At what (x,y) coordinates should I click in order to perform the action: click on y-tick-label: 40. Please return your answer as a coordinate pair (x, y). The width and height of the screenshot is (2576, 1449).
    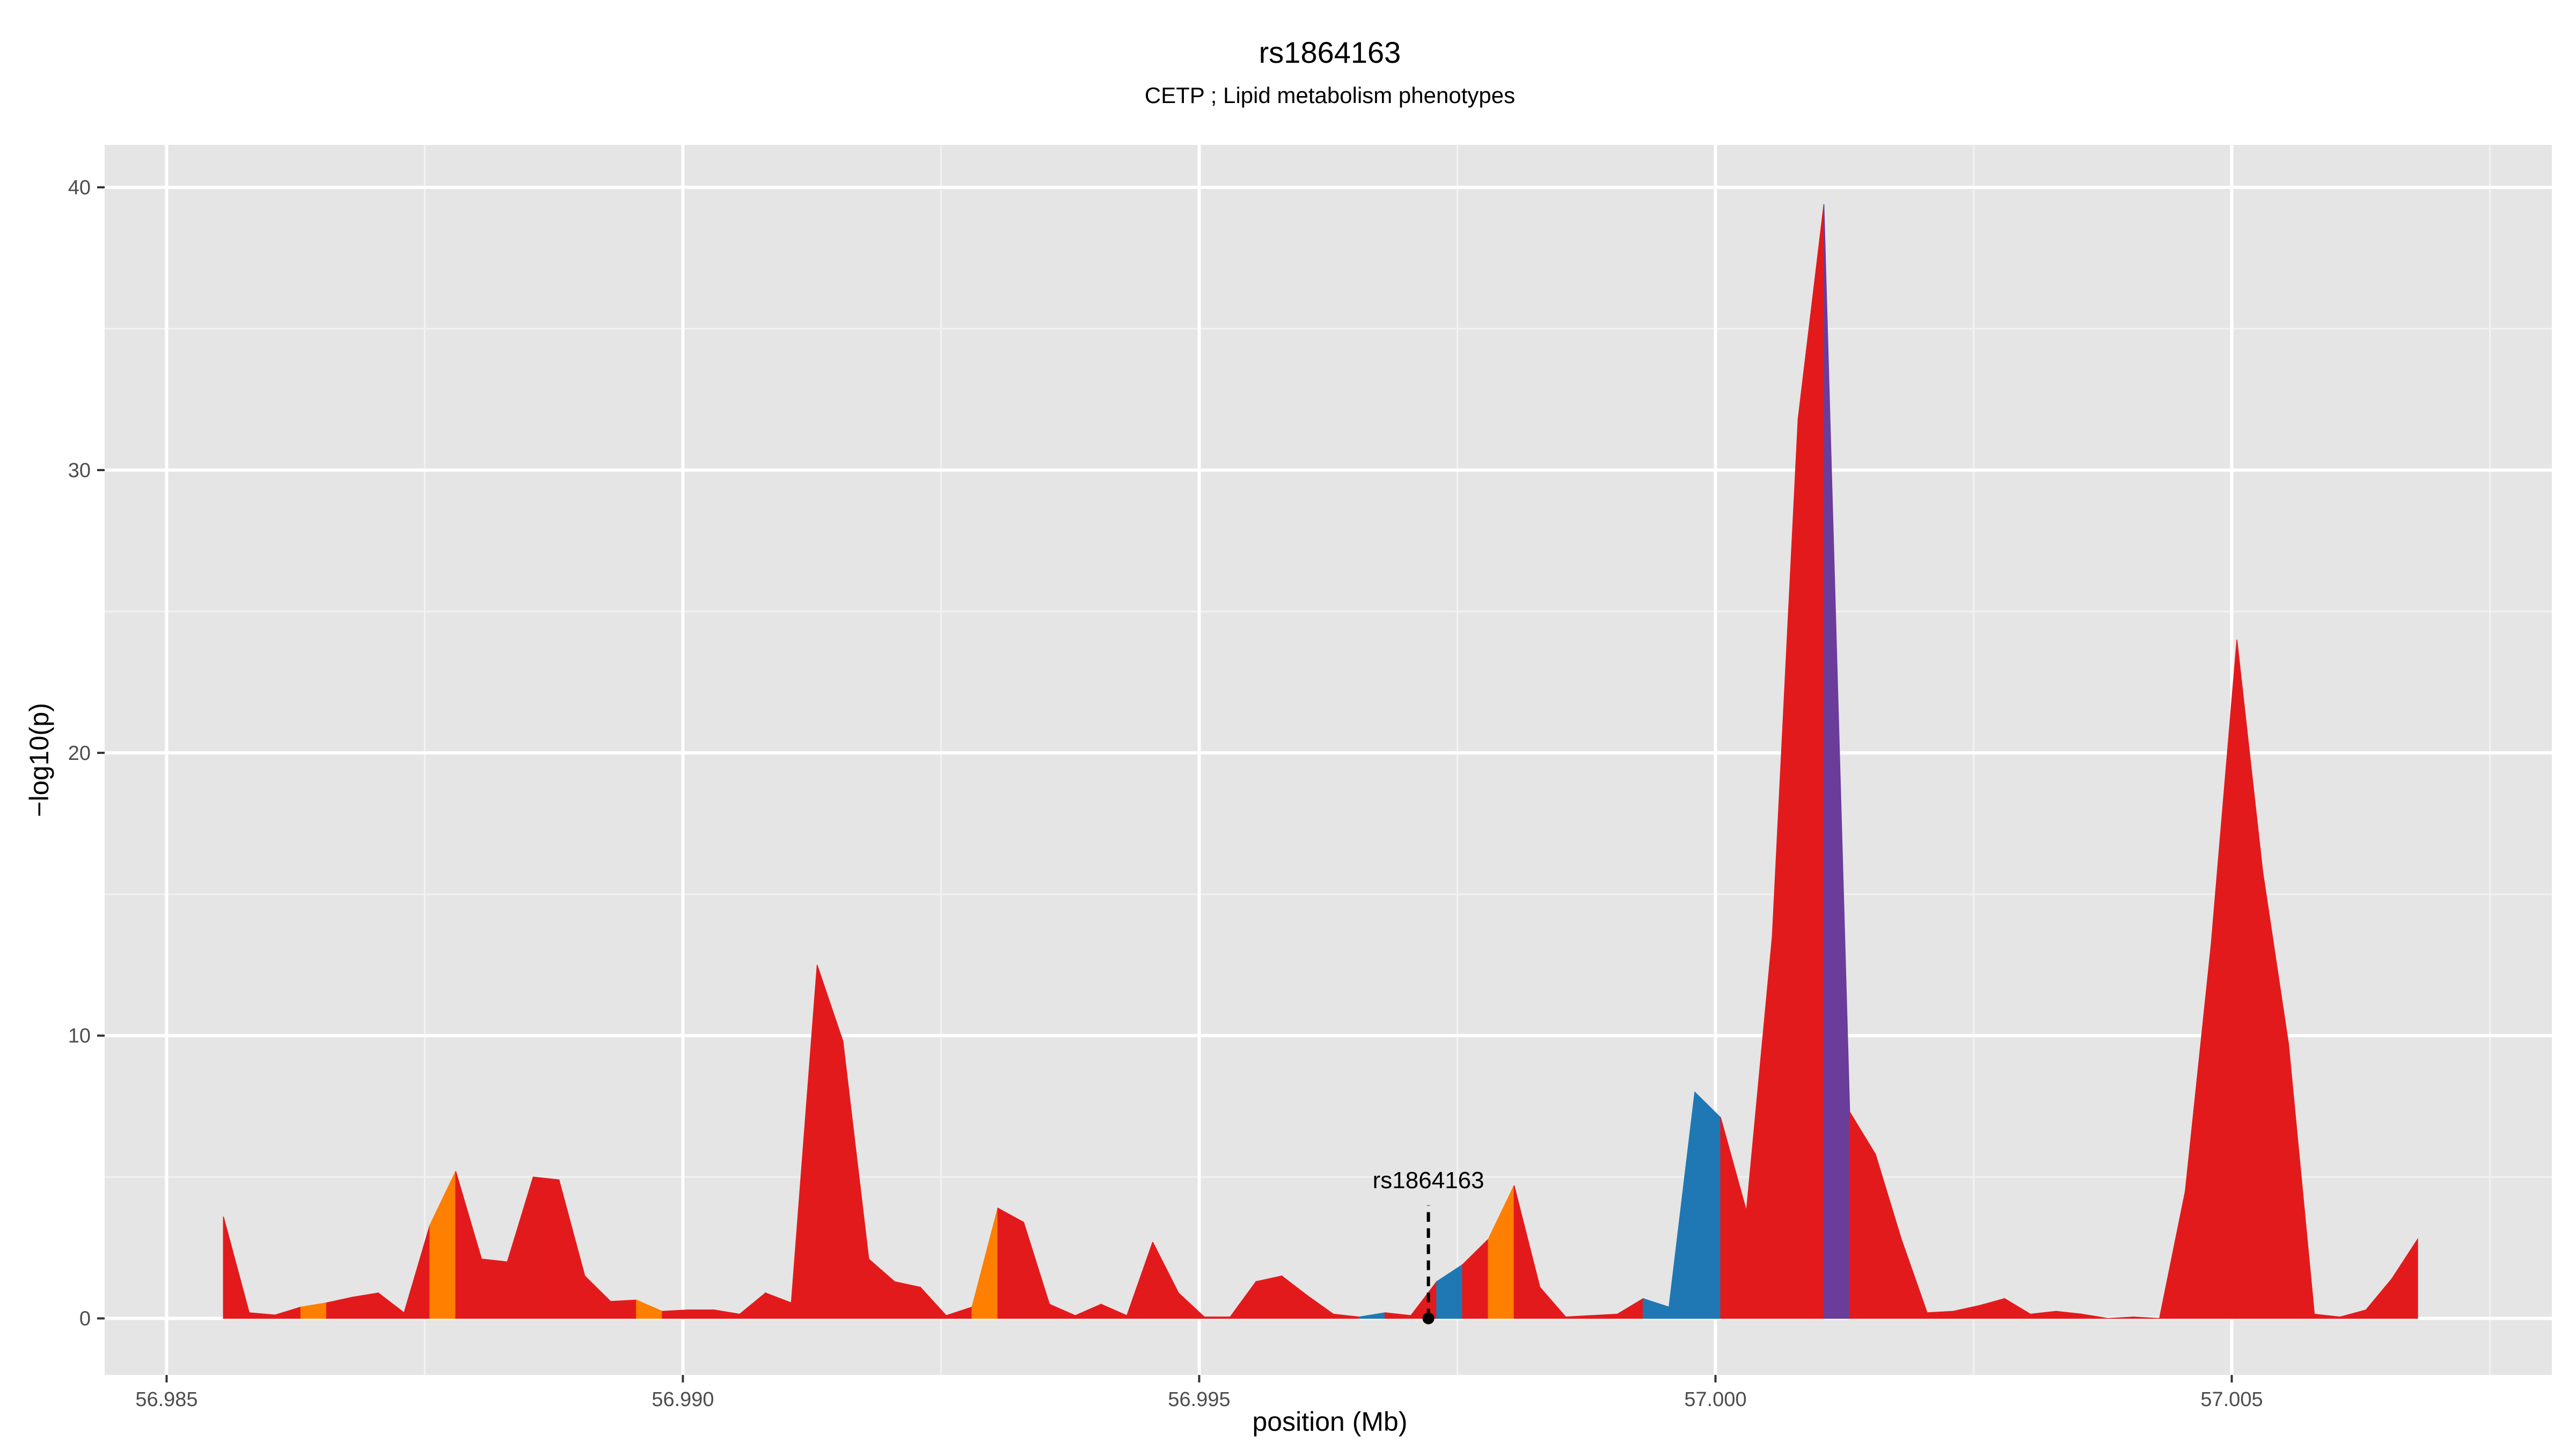
    Looking at the image, I should click on (79, 188).